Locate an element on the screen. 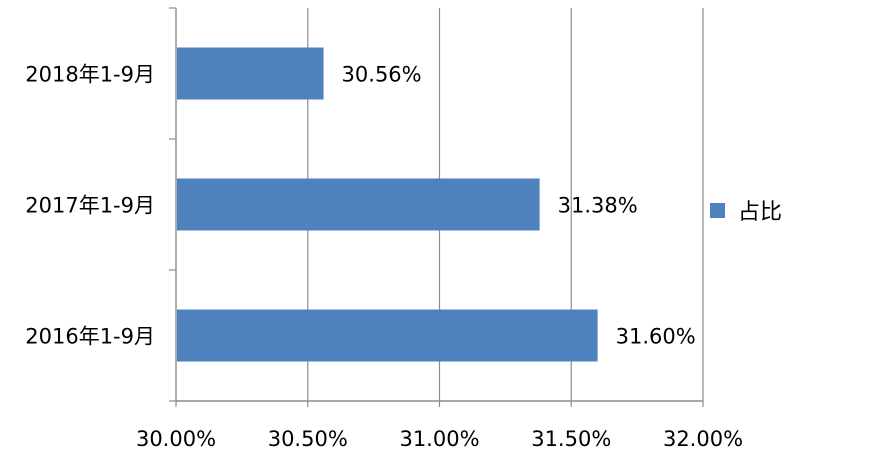 Image resolution: width=871 pixels, height=455 pixels. legend: 占比 is located at coordinates (746, 212).